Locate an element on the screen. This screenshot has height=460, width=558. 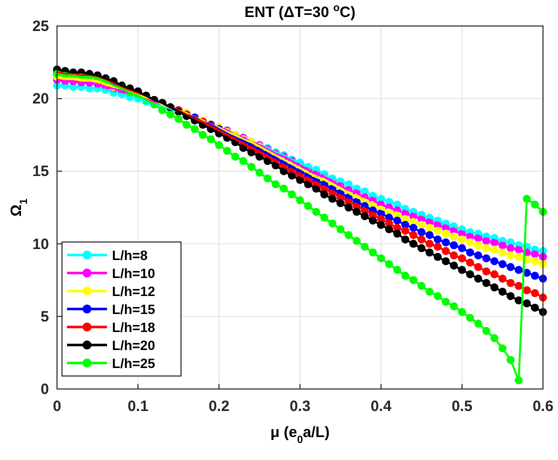
x-axis-title: μ (e$_{0}$a/L) is located at coordinates (300, 435).